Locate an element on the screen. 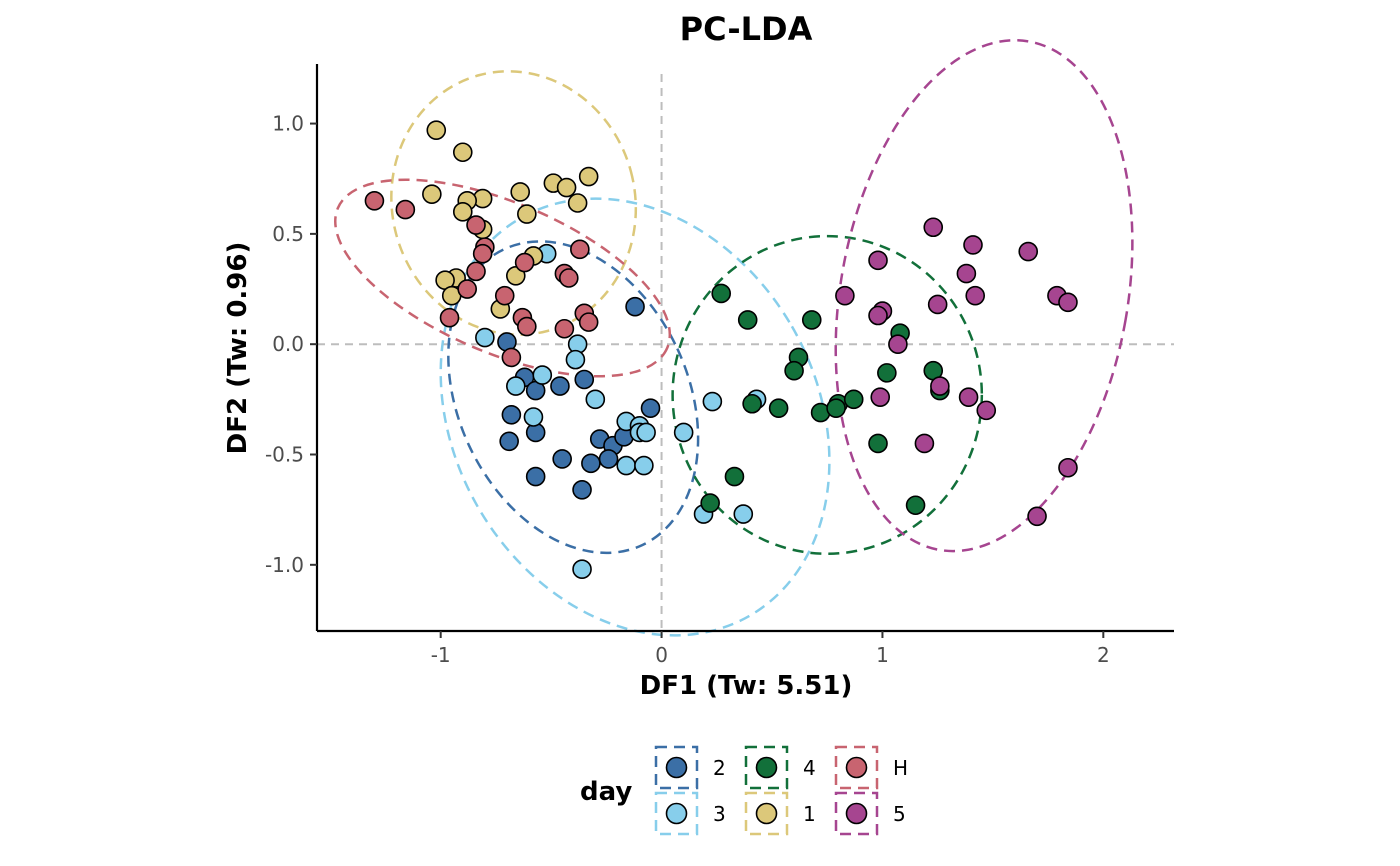  legend-item-day-h: H is located at coordinates (871, 767).